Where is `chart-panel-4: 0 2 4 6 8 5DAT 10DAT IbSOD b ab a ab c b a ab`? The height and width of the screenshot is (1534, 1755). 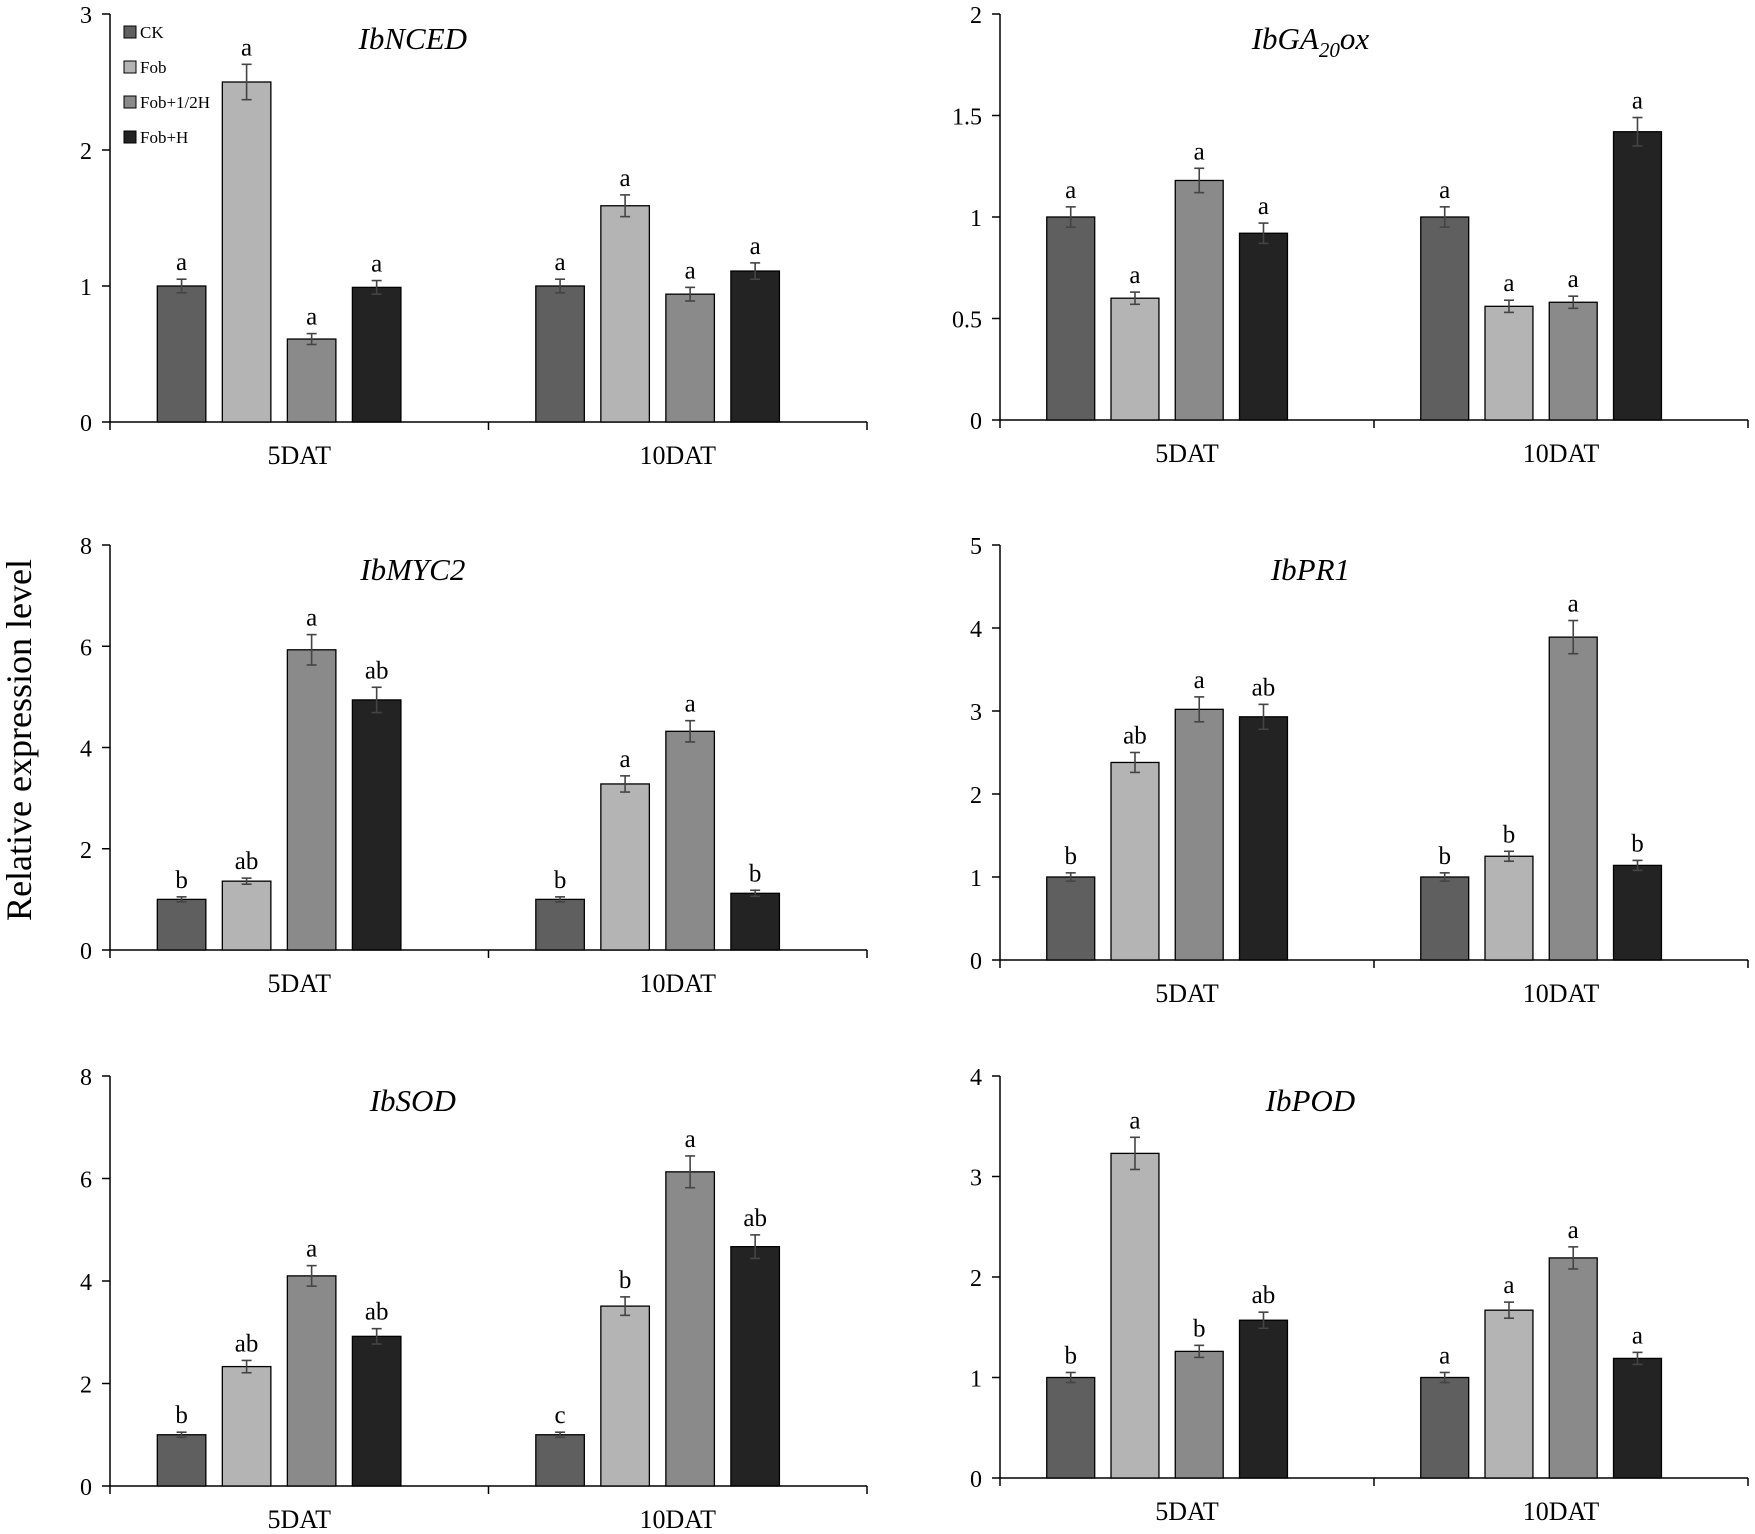 chart-panel-4: 0 2 4 6 8 5DAT 10DAT IbSOD b ab a ab c b a ab is located at coordinates (474, 1299).